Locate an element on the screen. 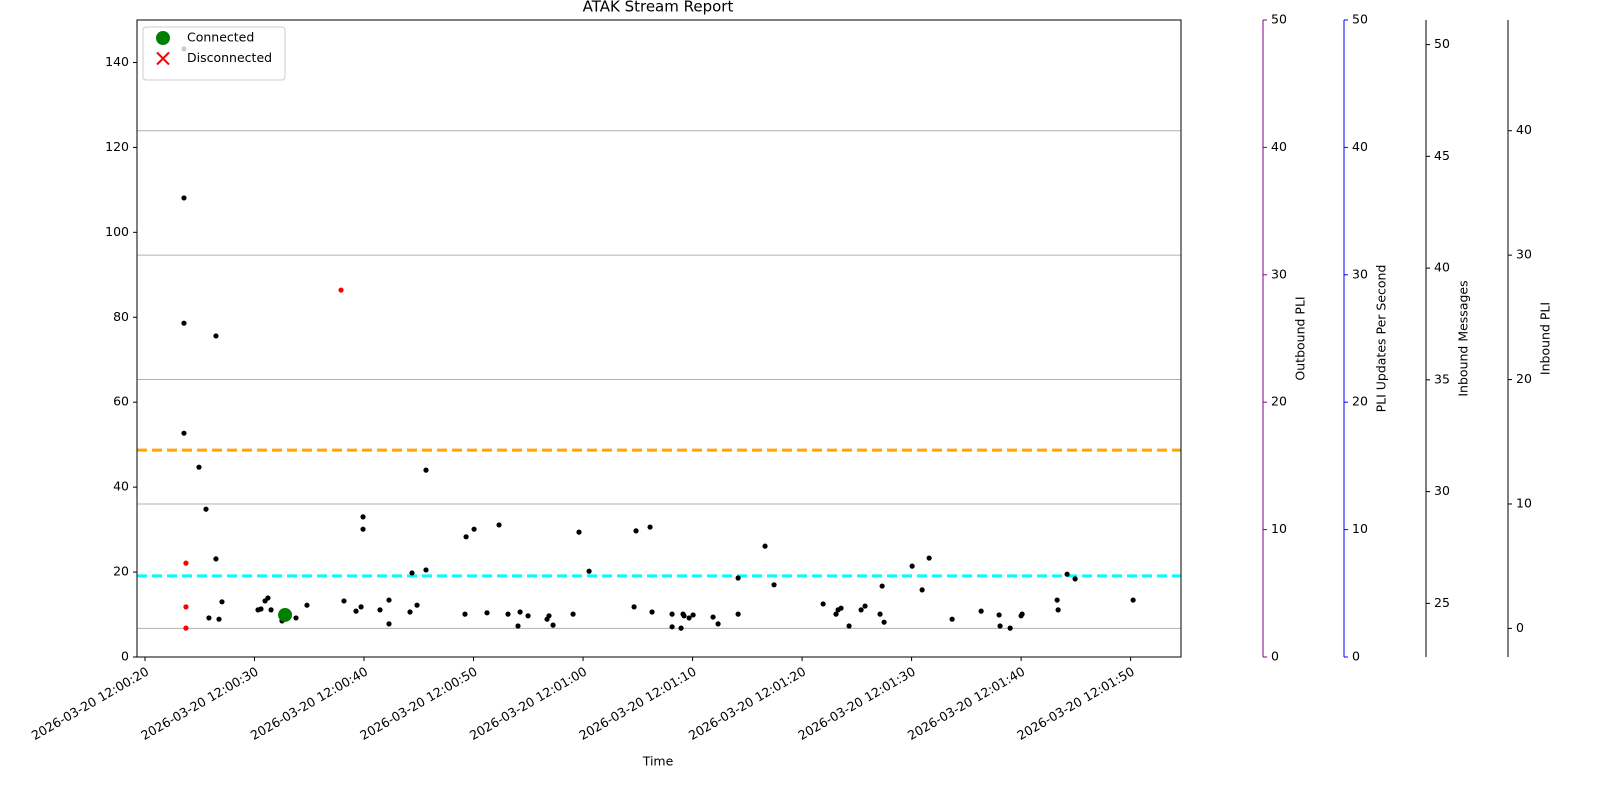 This screenshot has width=1600, height=800. x-tick-label: 2026-03-20 12:01:40 is located at coordinates (966, 703).